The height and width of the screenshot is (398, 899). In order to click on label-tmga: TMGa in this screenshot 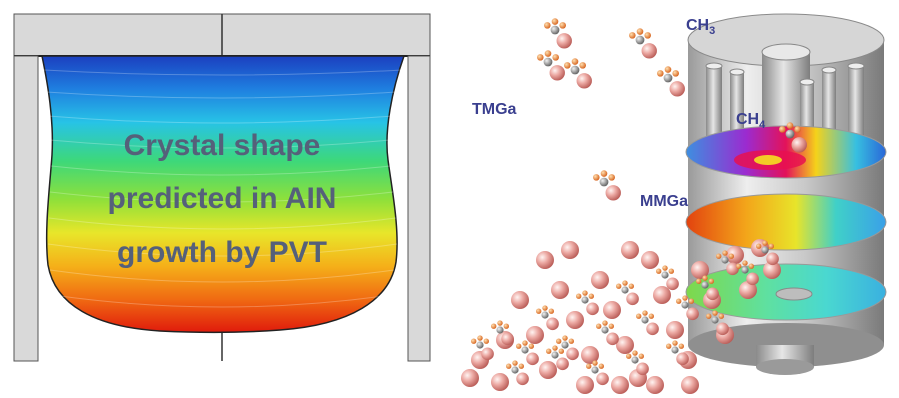, I will do `click(494, 109)`.